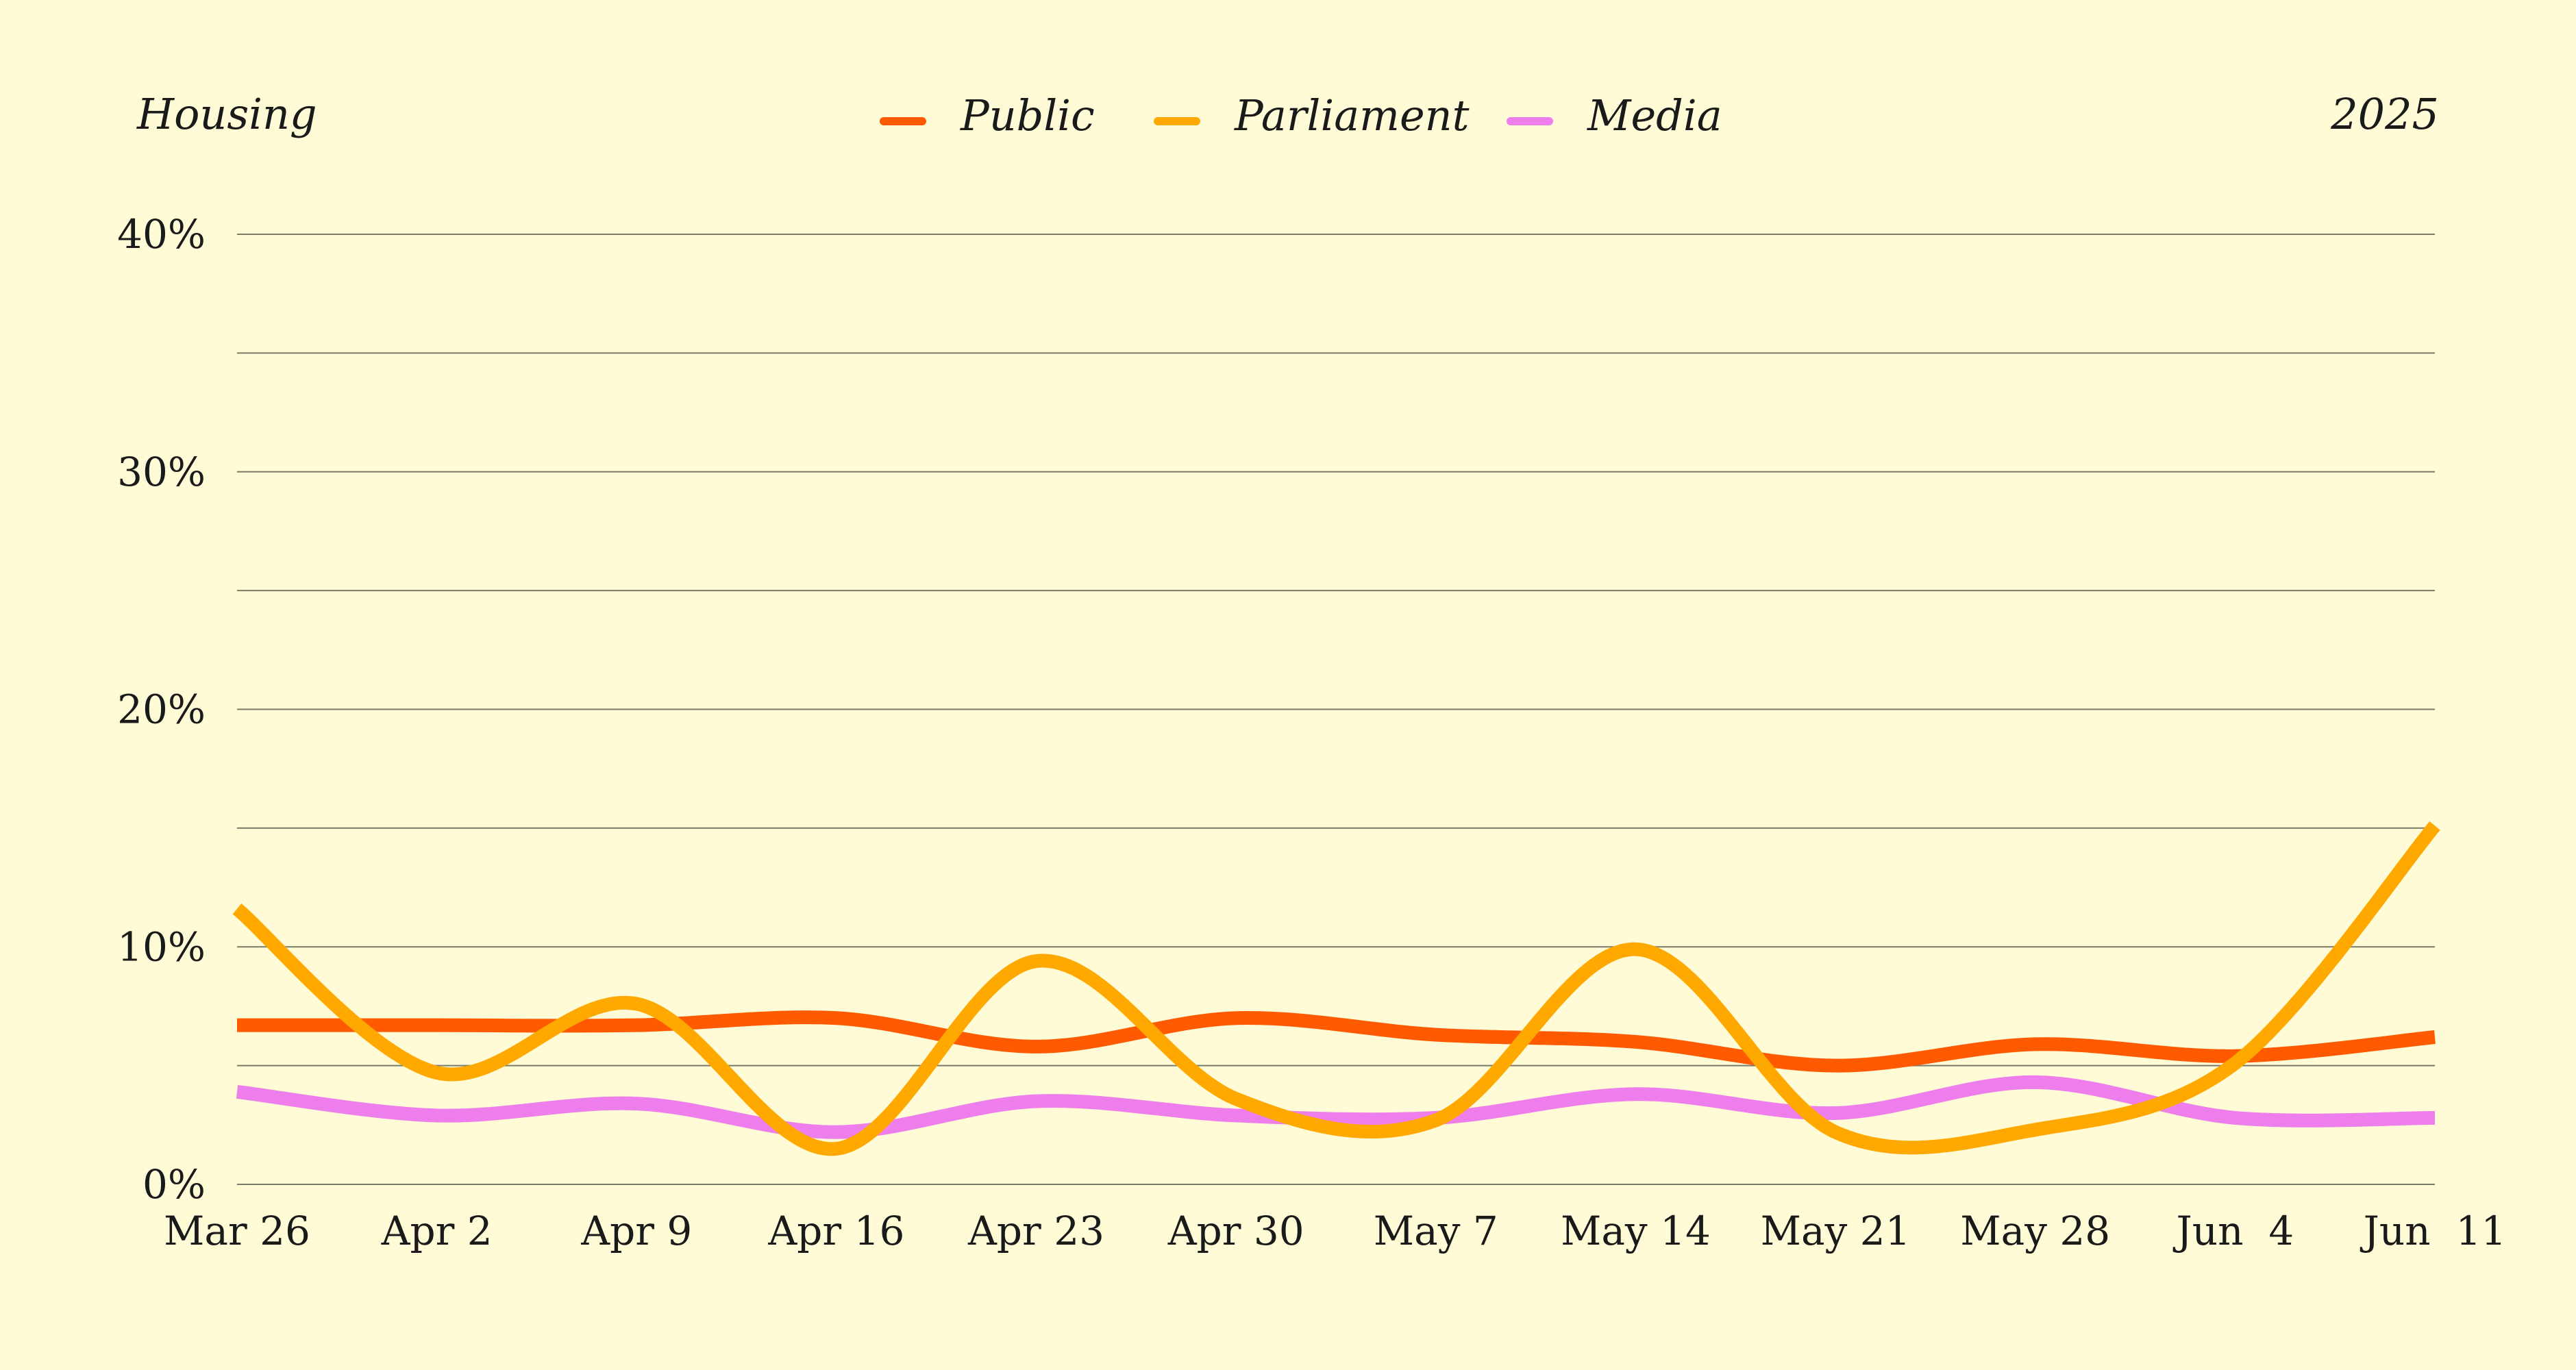  What do you see at coordinates (1352, 115) in the screenshot?
I see `legend-label: Parliament` at bounding box center [1352, 115].